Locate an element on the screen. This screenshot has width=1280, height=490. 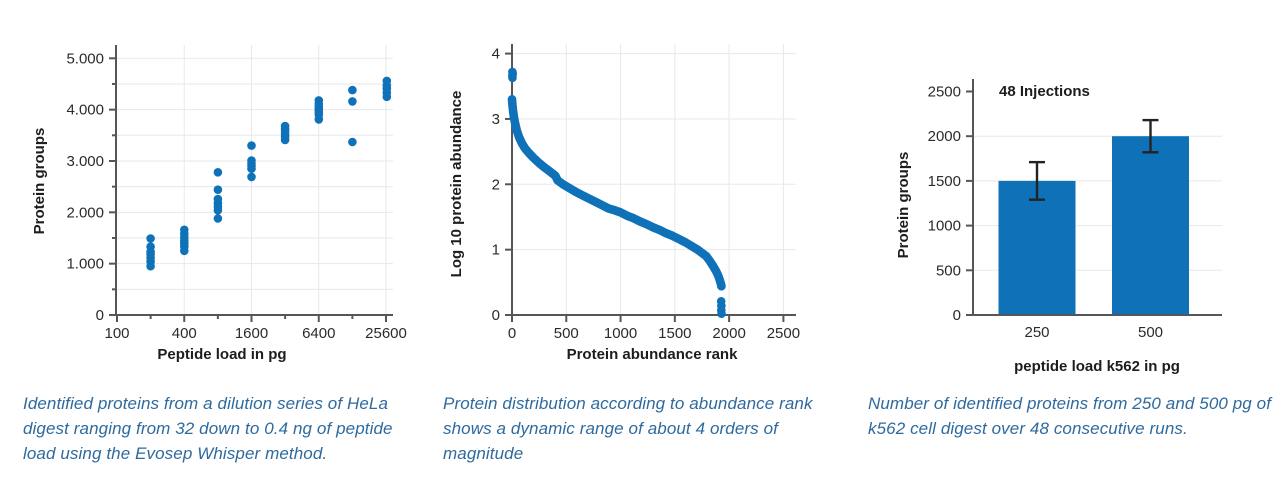
y-tick-label: 4 is located at coordinates (496, 54).